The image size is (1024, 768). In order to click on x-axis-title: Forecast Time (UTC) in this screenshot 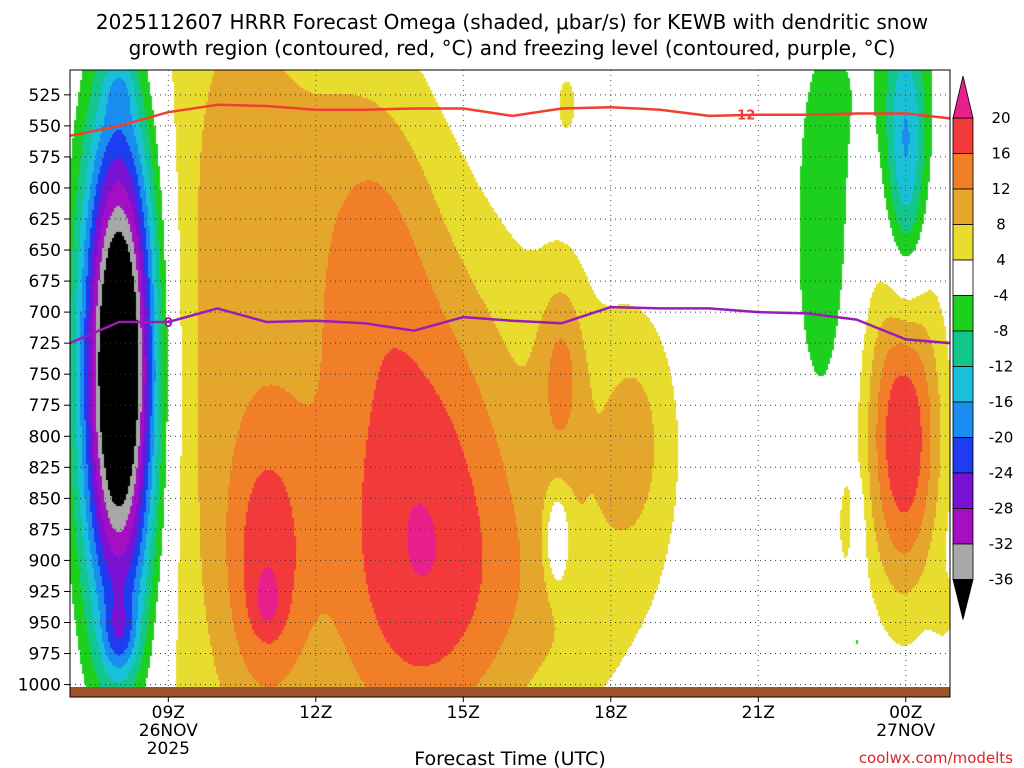, I will do `click(509, 758)`.